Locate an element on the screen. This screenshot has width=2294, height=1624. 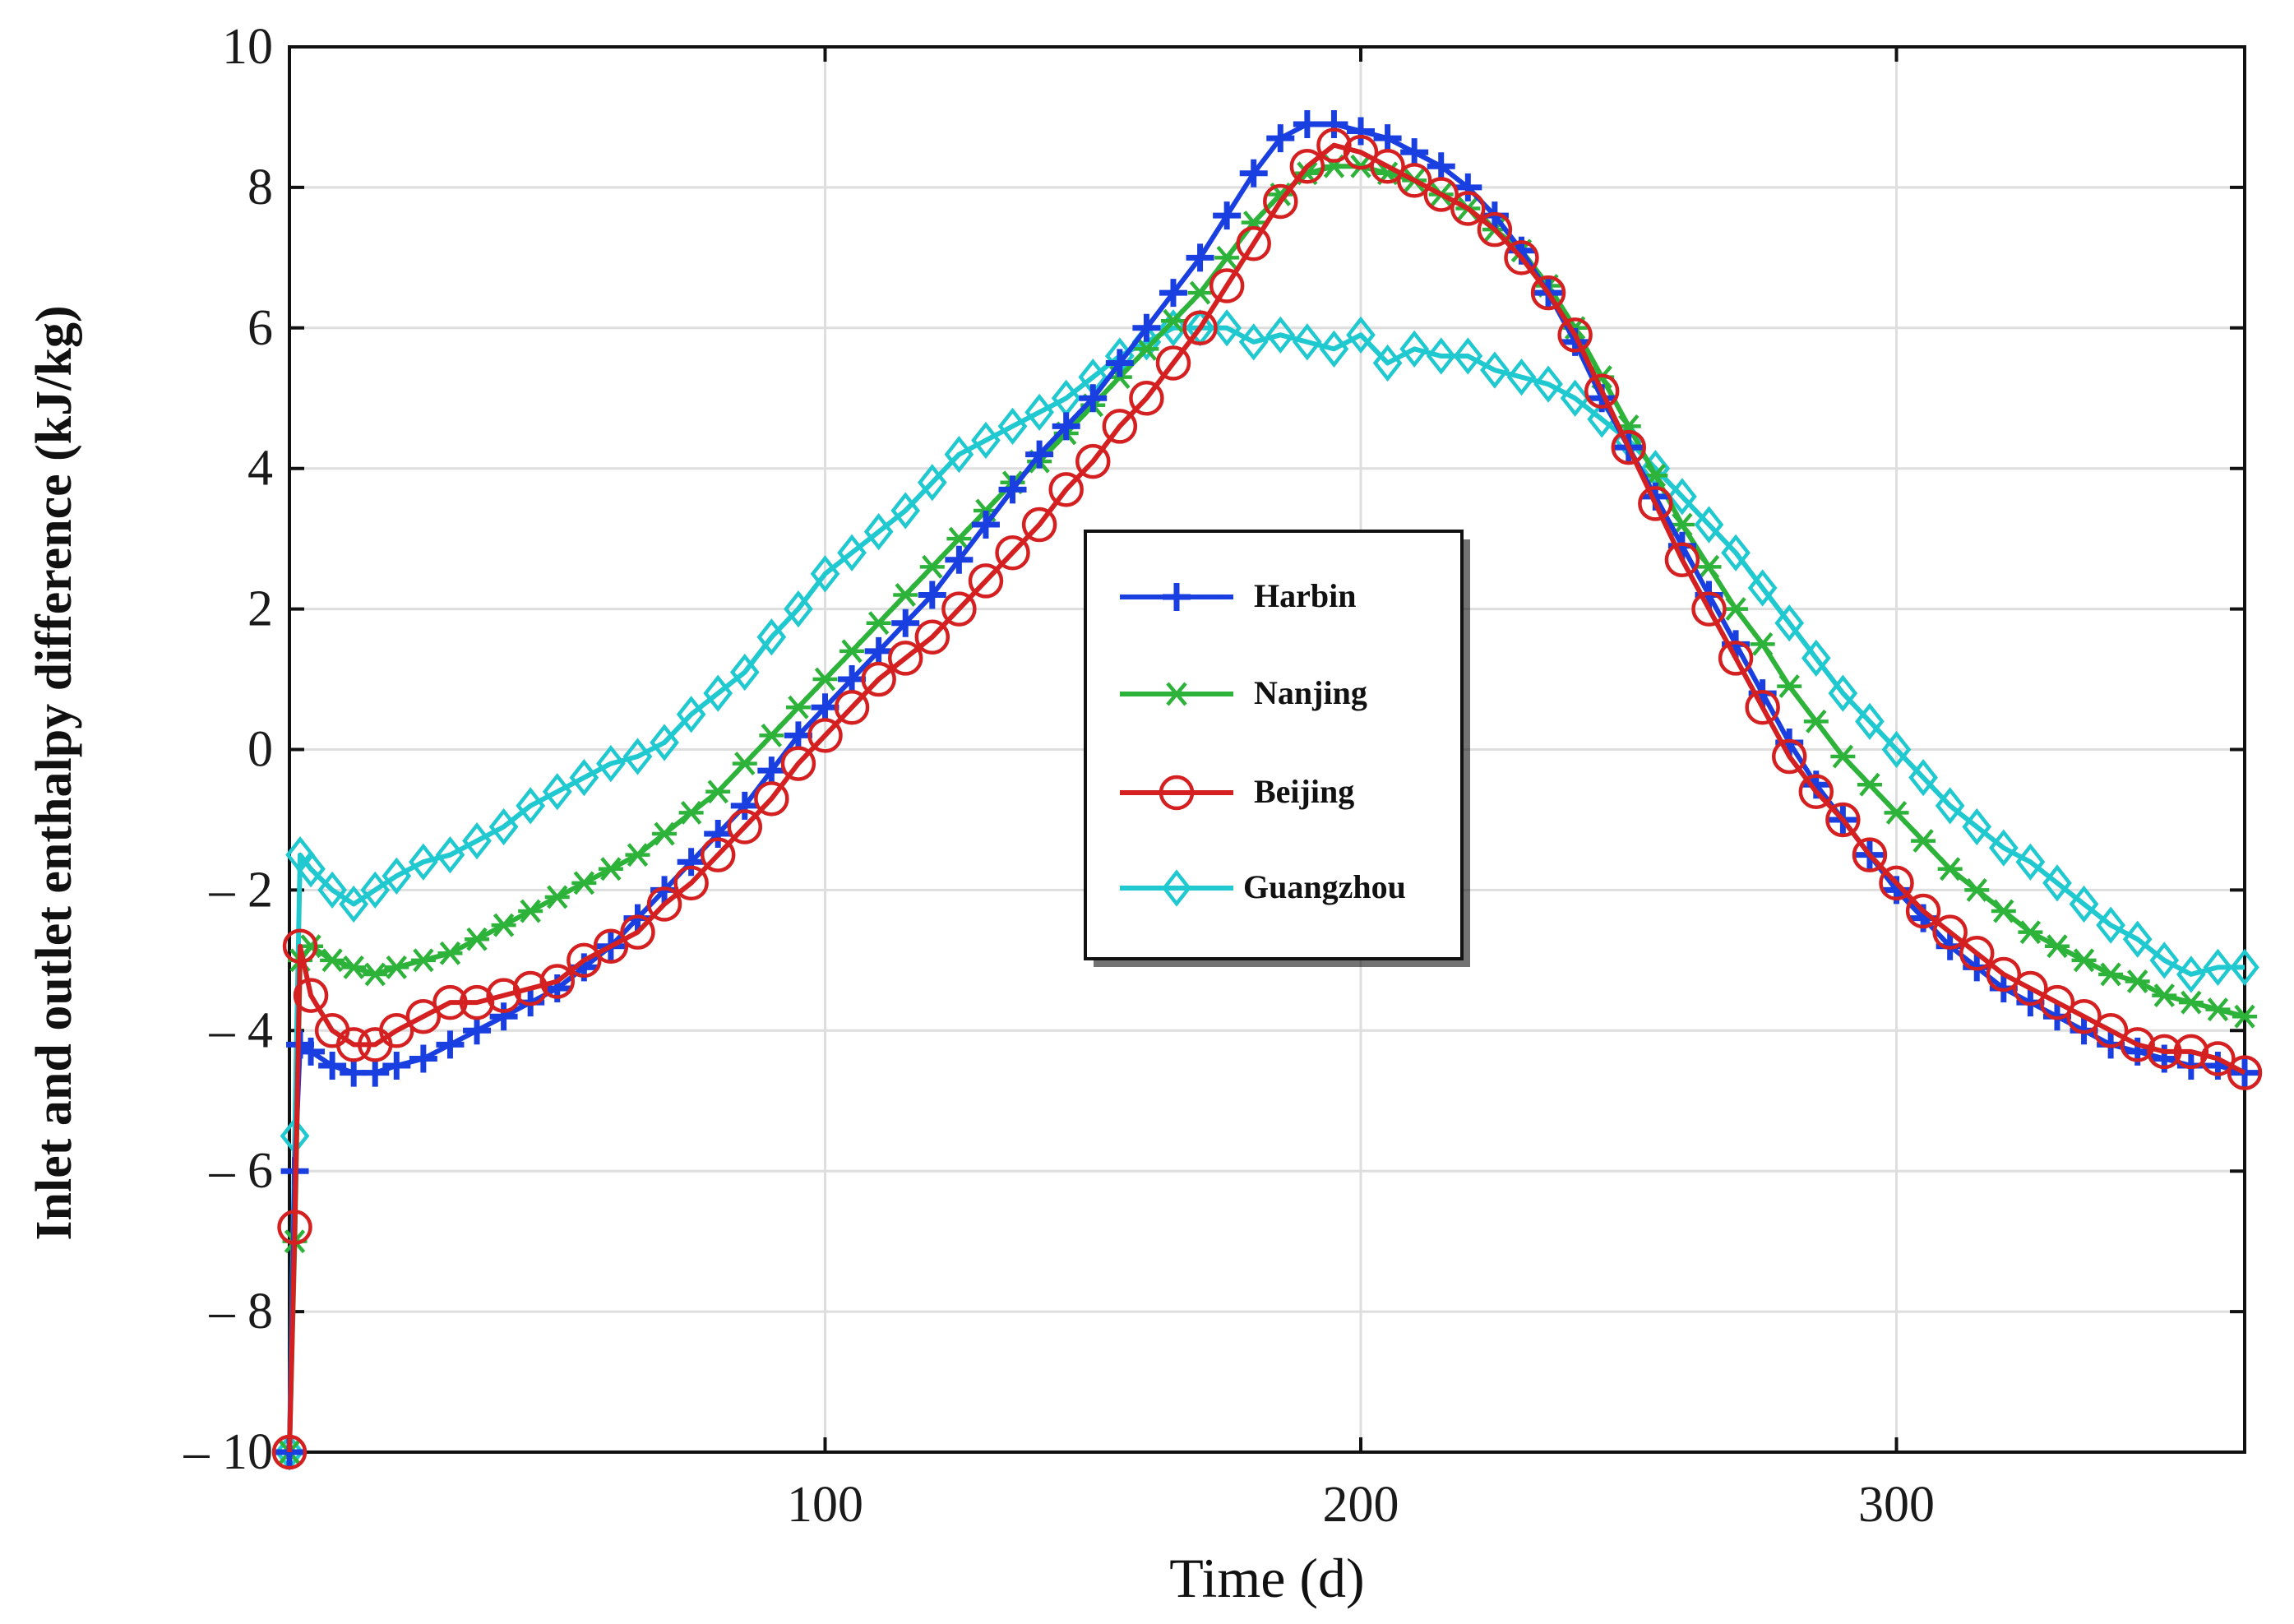
legend-label-harbin: Harbin is located at coordinates (1305, 595).